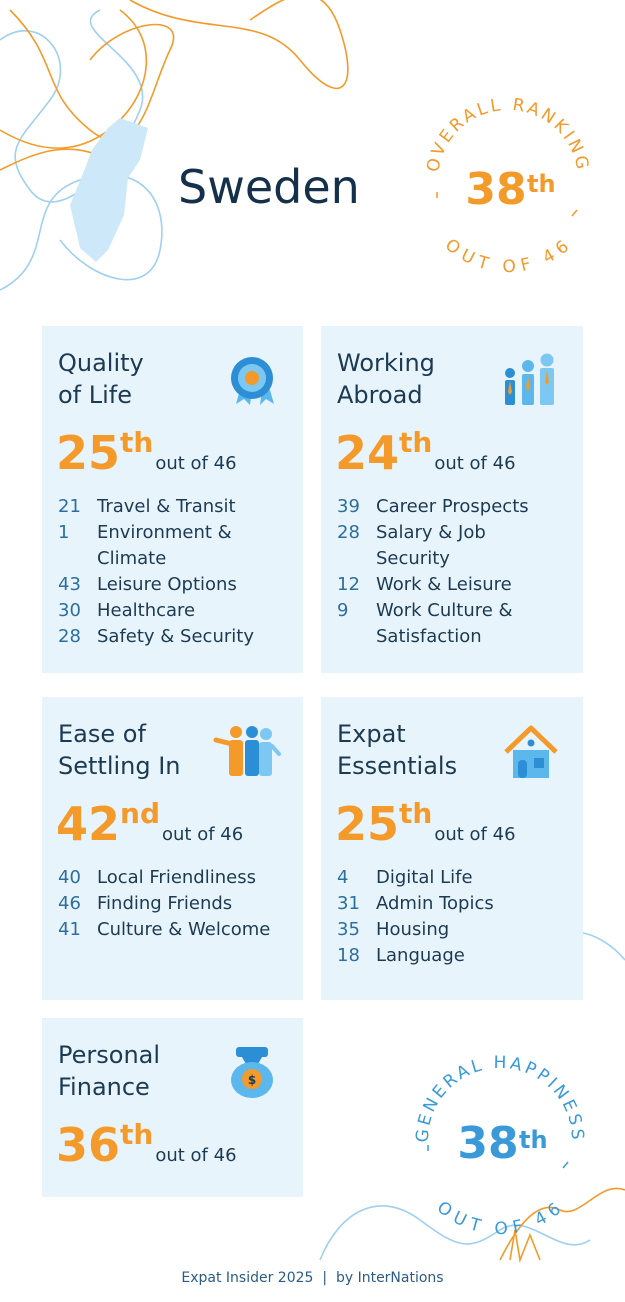 The image size is (625, 1302). What do you see at coordinates (452, 506) in the screenshot?
I see `item-label: Career Prospects` at bounding box center [452, 506].